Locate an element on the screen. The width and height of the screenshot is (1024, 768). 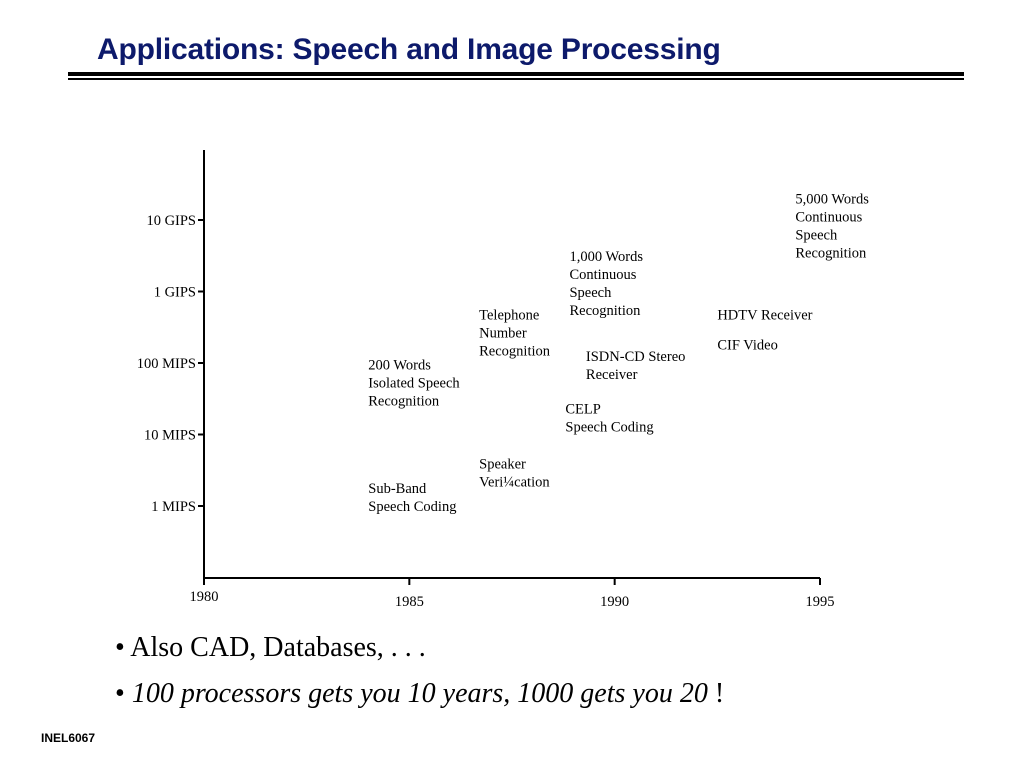
chart-annotation: 1,000 Words Continuous Speech Recognition is located at coordinates (606, 284).